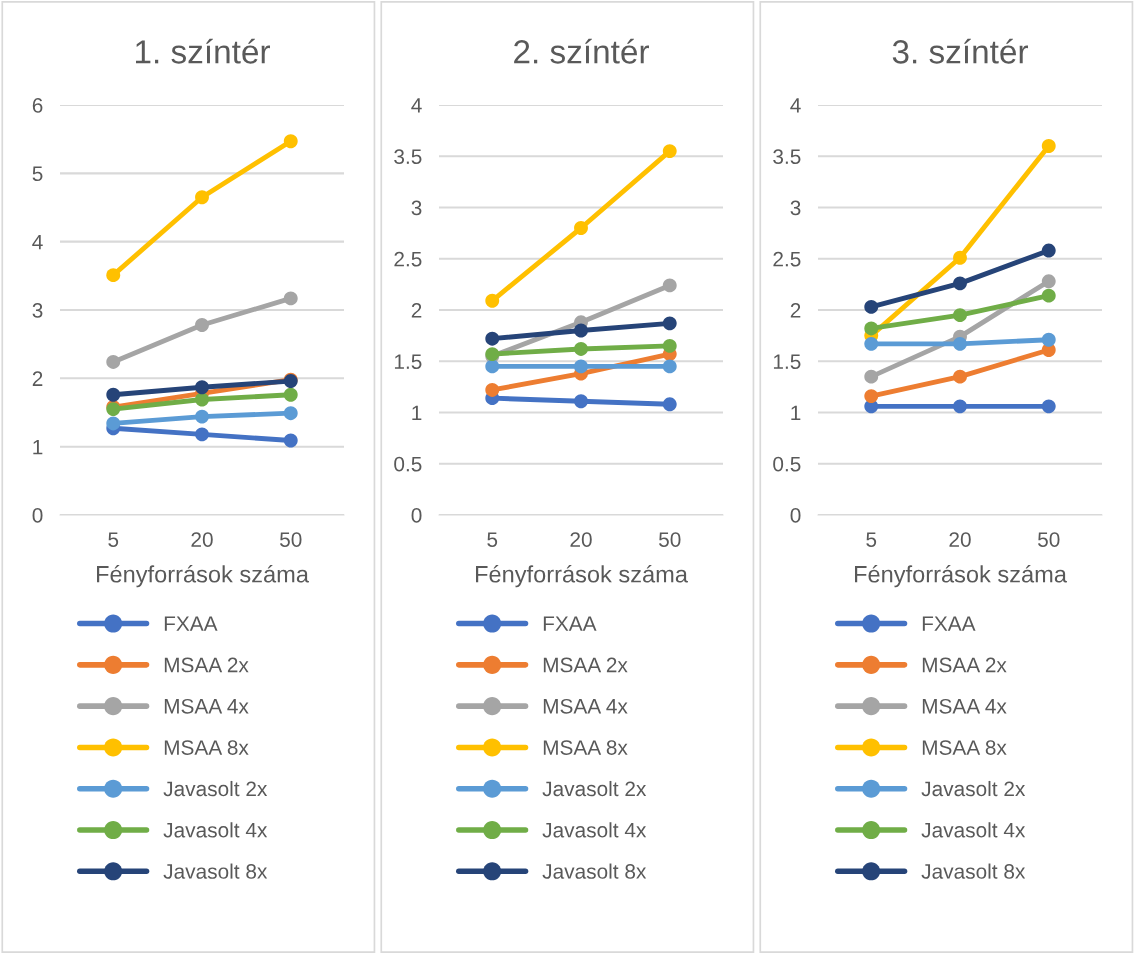 This screenshot has width=1137, height=954. I want to click on chart-title: 1. színtér, so click(203, 51).